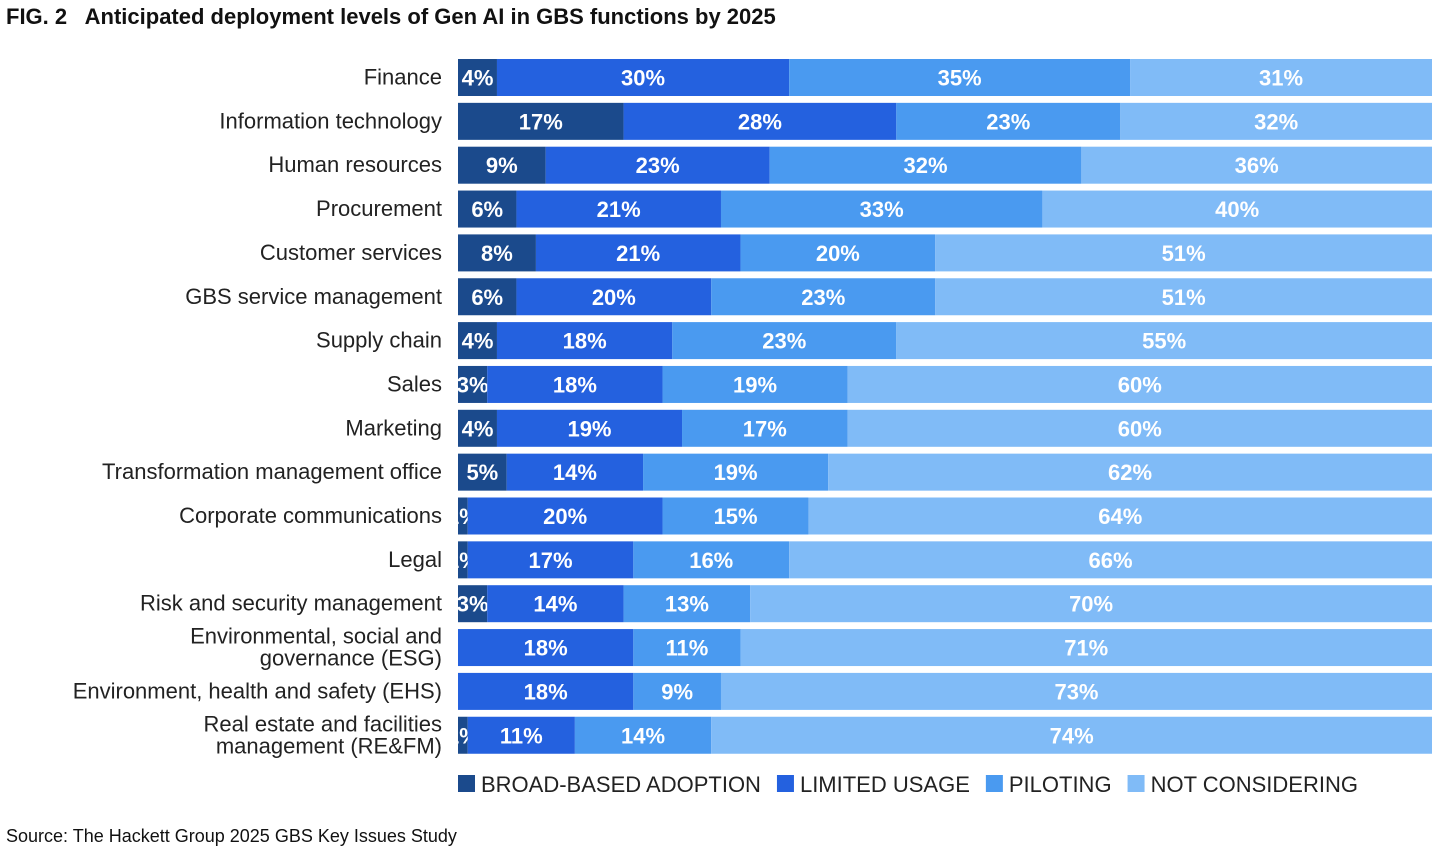  I want to click on legend-label: NOT CONSIDERING, so click(1254, 784).